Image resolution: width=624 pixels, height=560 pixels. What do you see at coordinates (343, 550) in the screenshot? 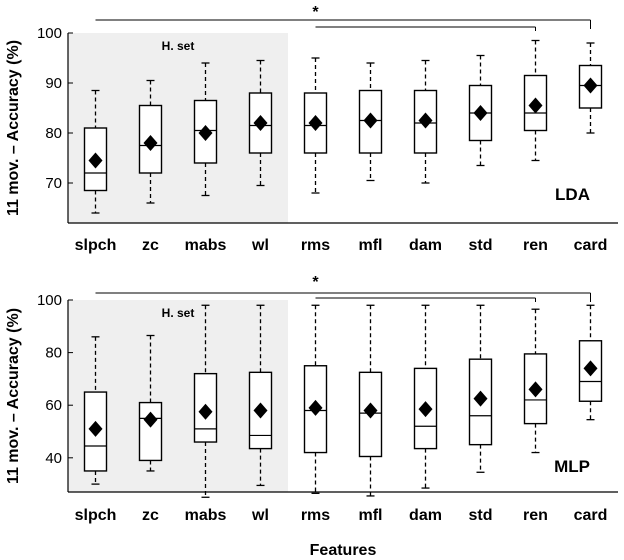
I see `x-axis-label: Features` at bounding box center [343, 550].